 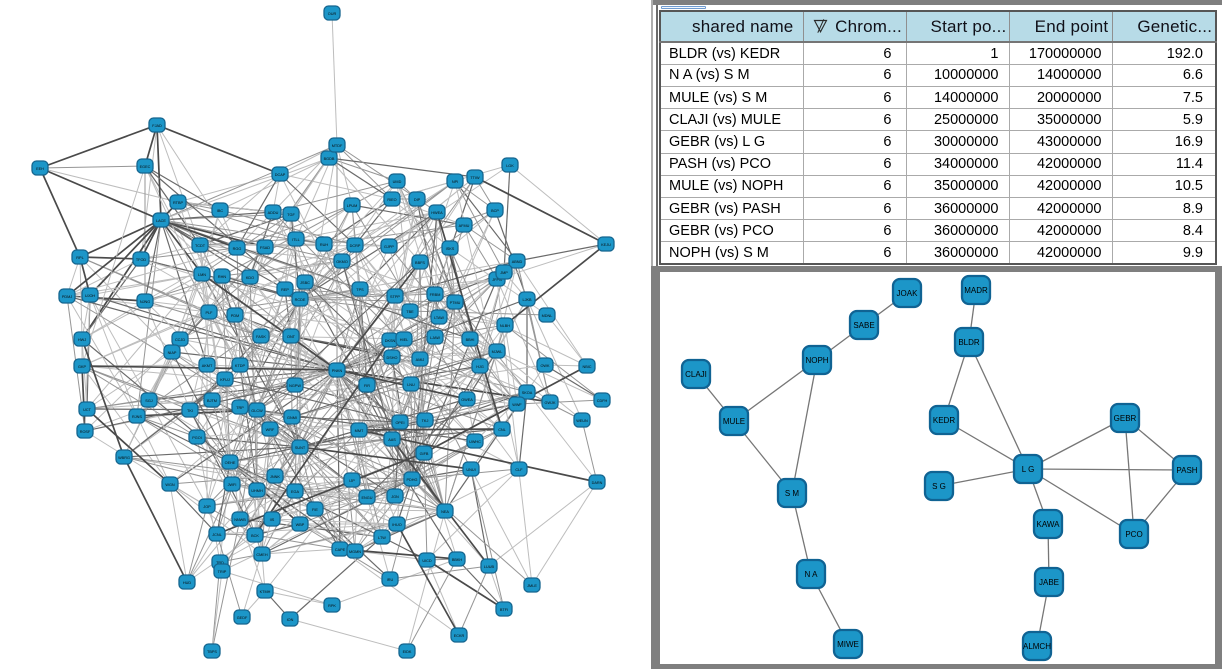 I want to click on svg-text: AFMU, so click(x=464, y=226).